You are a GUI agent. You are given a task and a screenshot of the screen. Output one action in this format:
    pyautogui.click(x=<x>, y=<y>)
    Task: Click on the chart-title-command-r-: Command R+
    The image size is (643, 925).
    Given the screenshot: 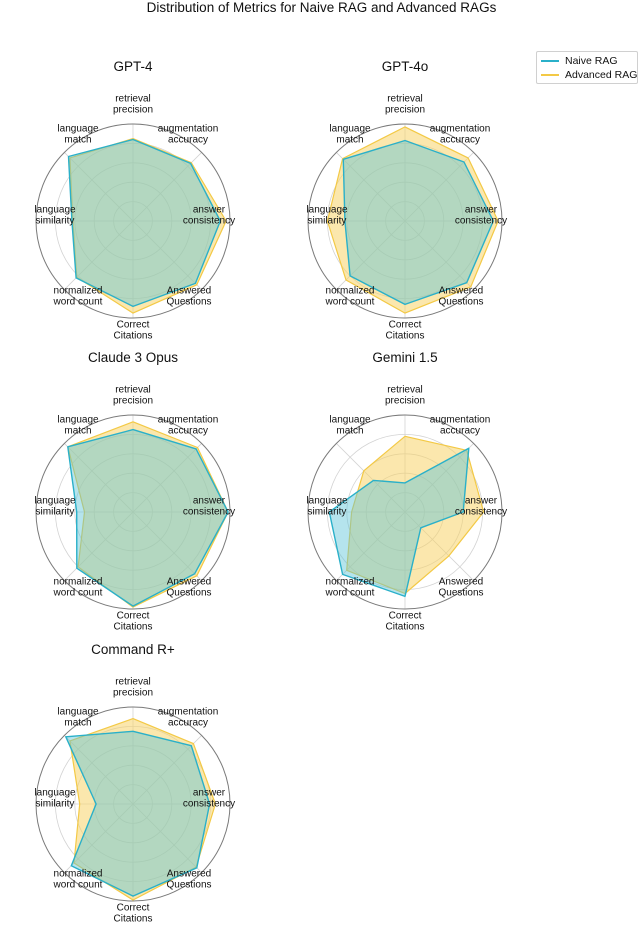 What is the action you would take?
    pyautogui.click(x=133, y=649)
    